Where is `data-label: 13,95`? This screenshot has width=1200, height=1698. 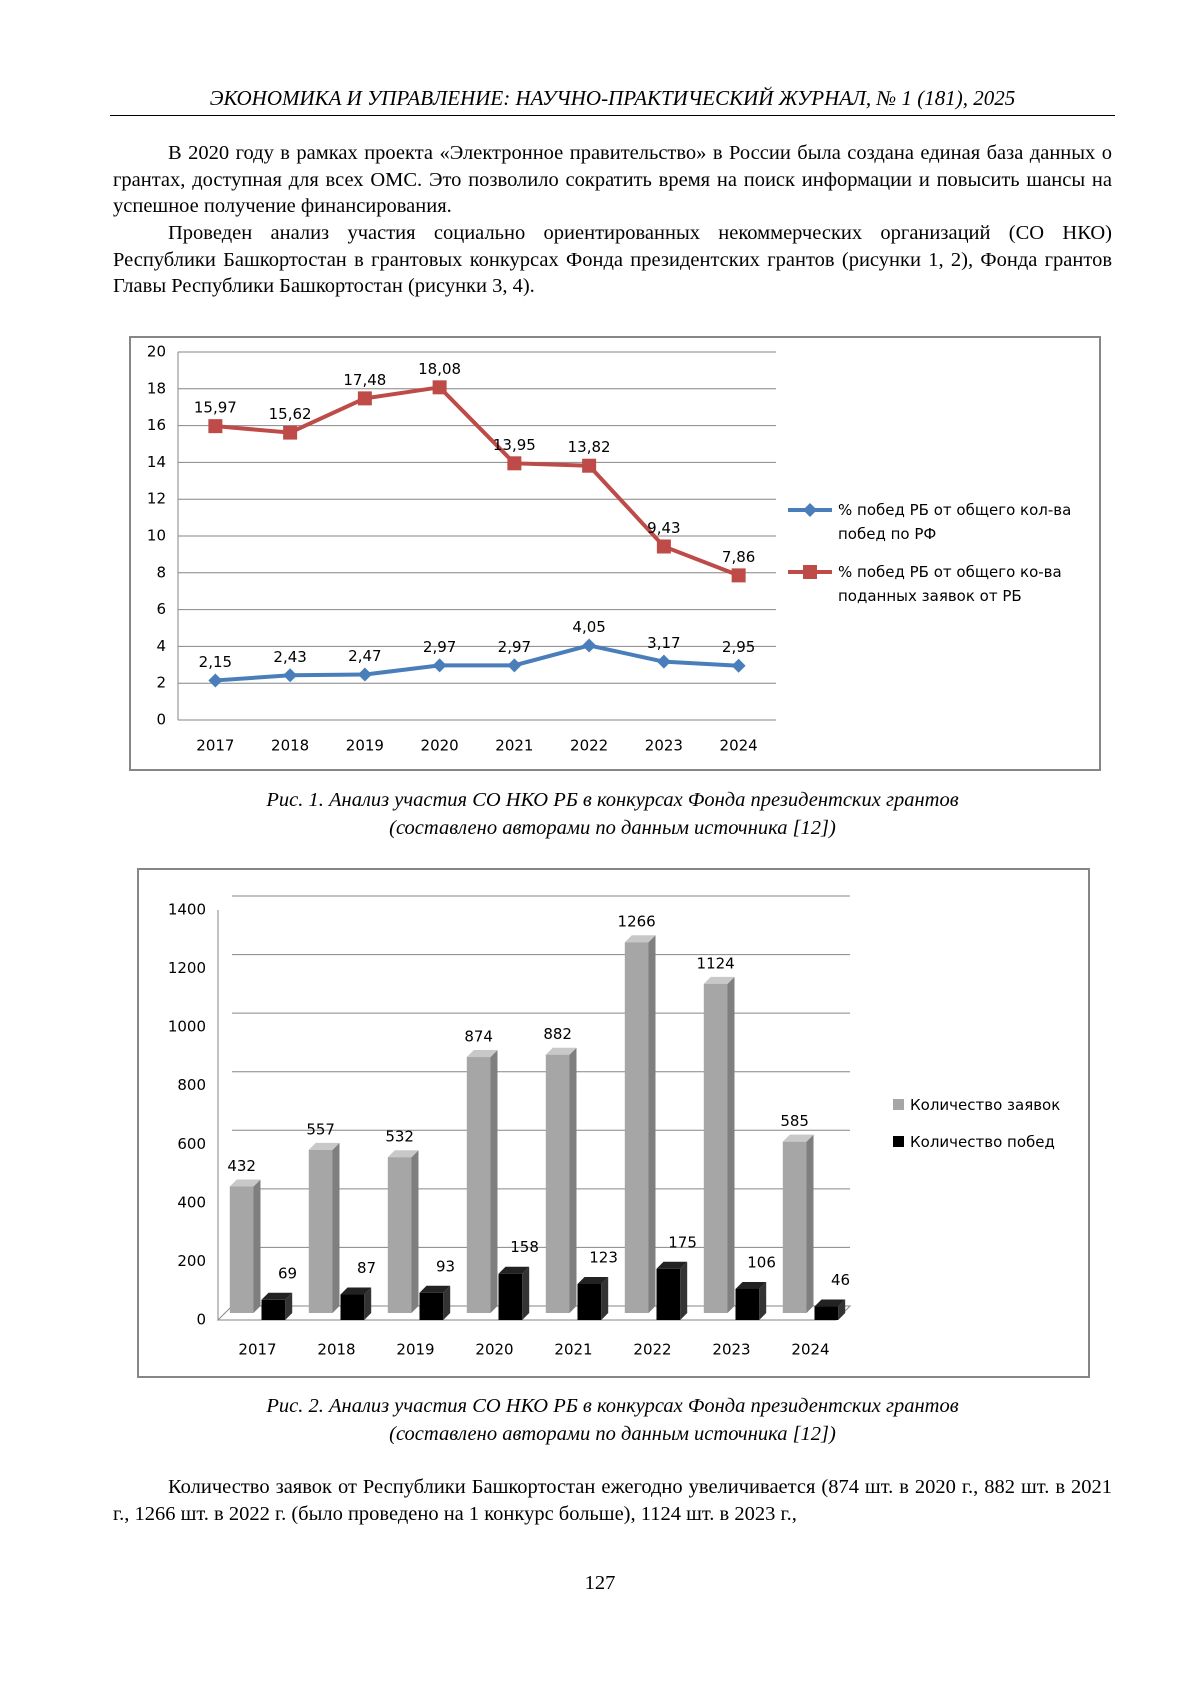 data-label: 13,95 is located at coordinates (514, 445).